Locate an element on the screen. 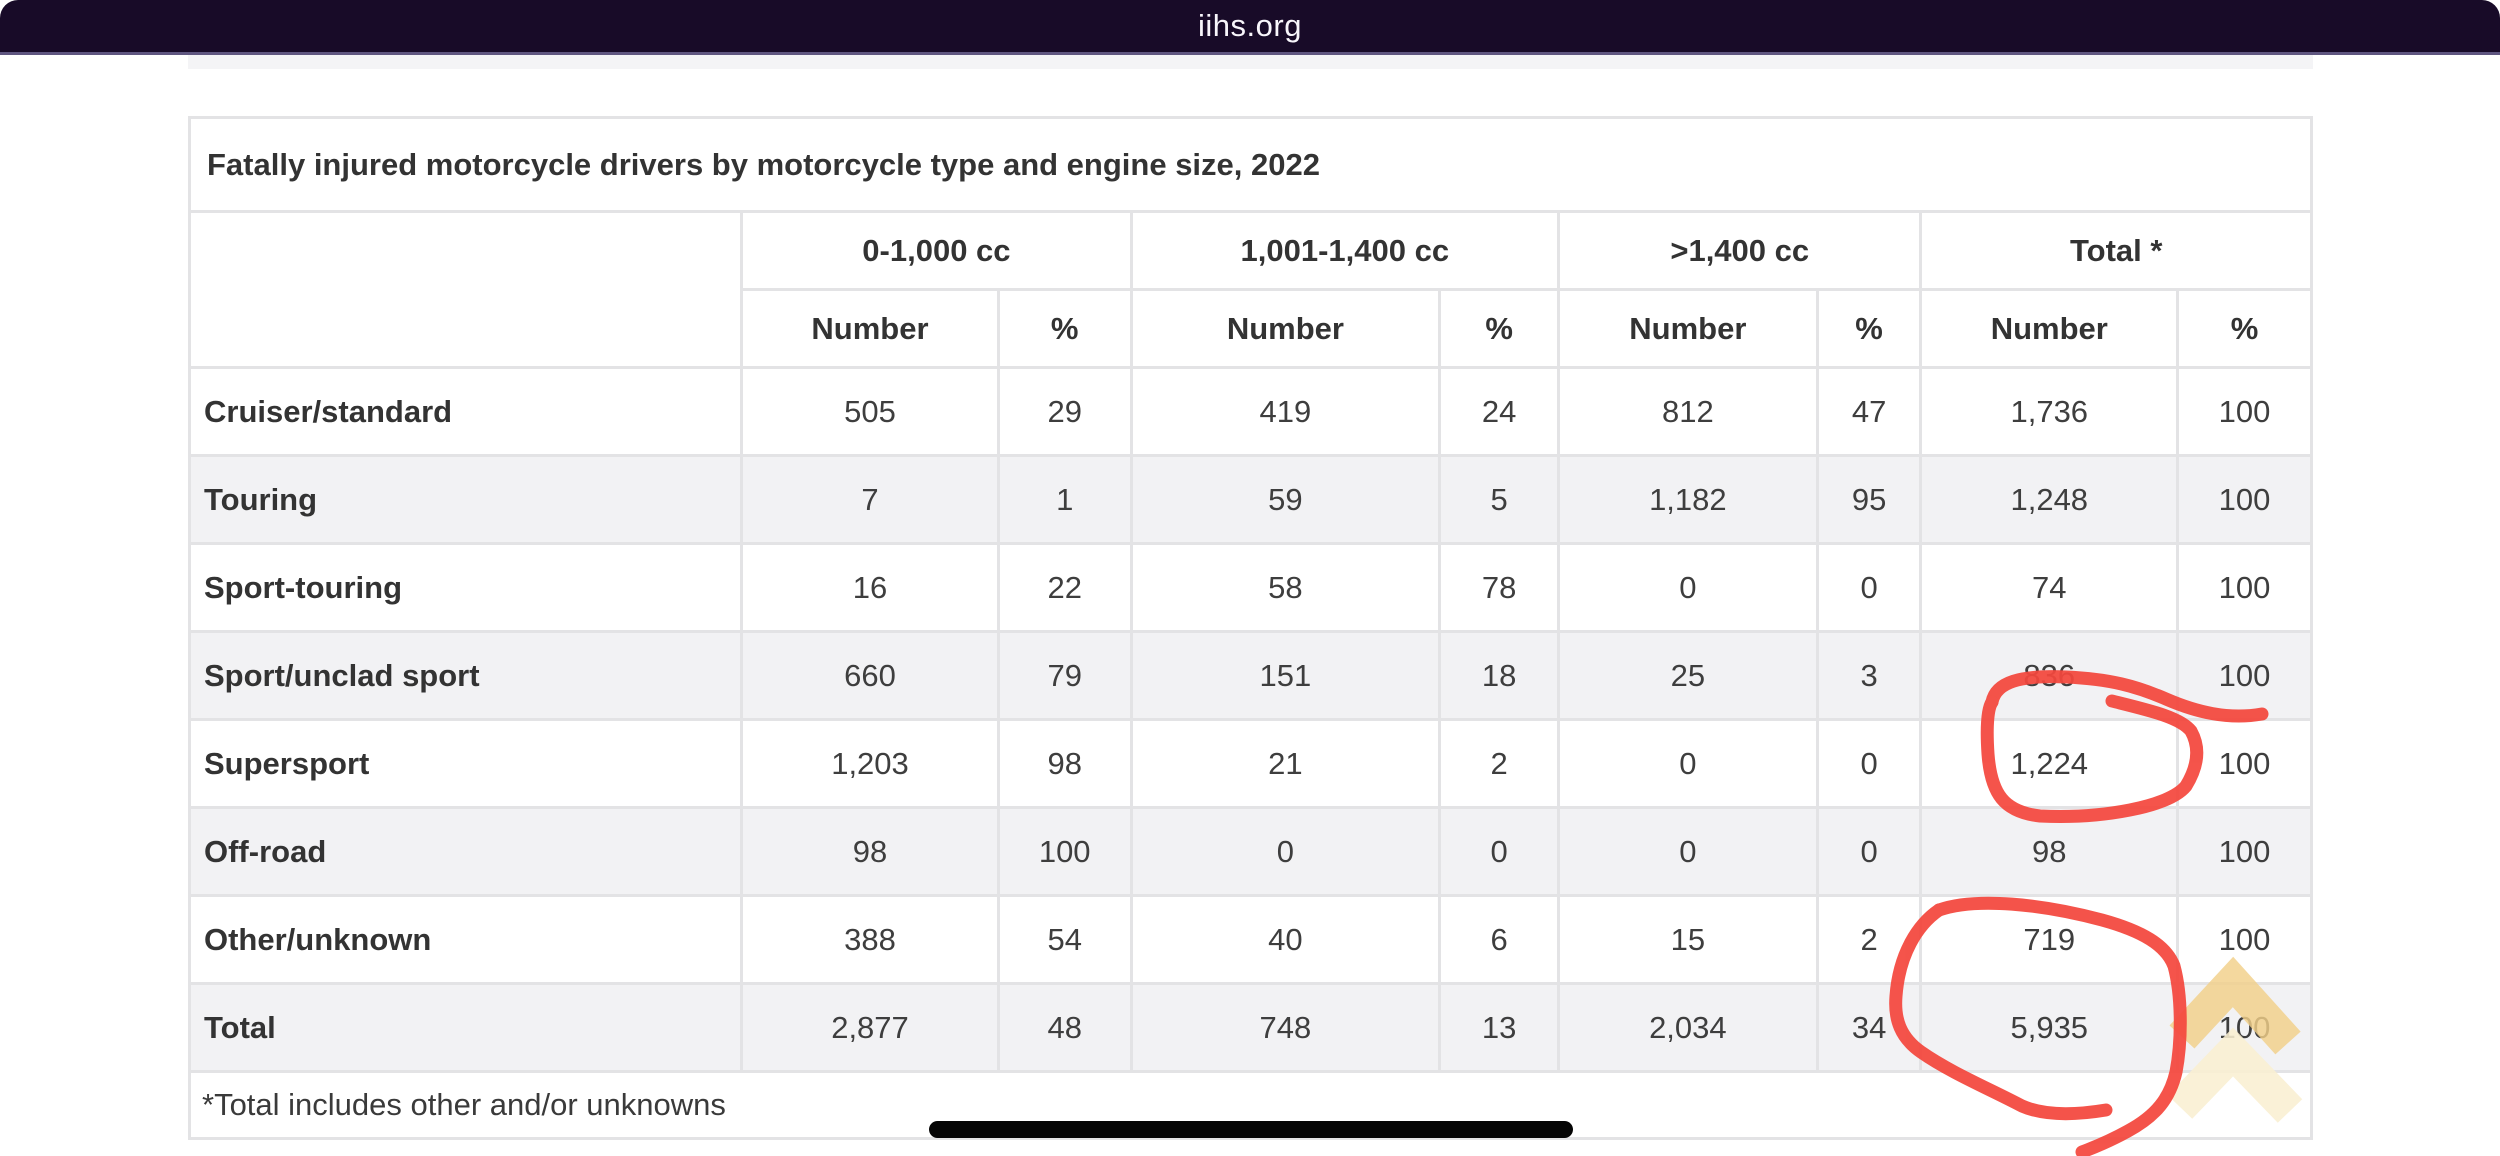 This screenshot has height=1156, width=2500. value-cell: 3 is located at coordinates (1869, 675).